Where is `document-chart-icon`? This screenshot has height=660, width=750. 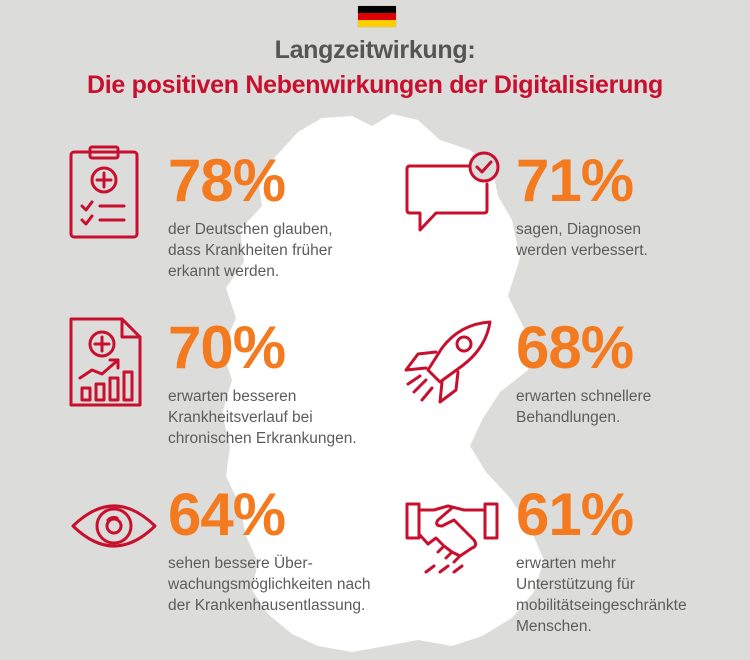
document-chart-icon is located at coordinates (105, 362).